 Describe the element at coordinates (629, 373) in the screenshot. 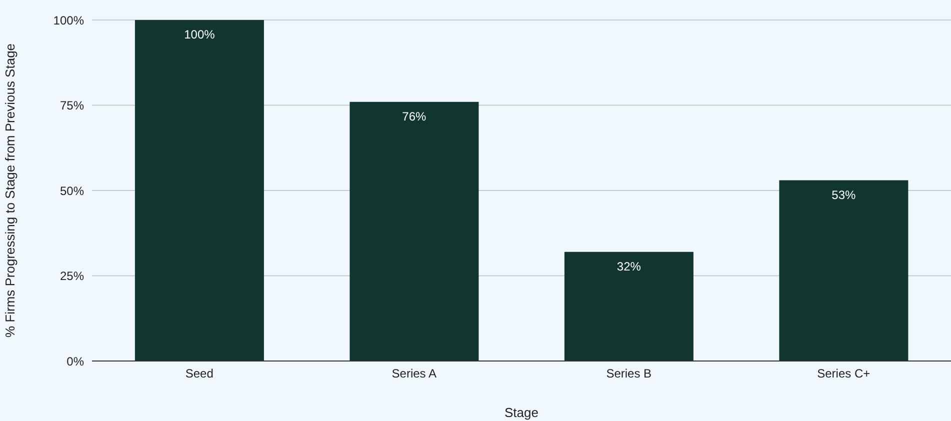

I see `x-tick-label: Series B` at that location.